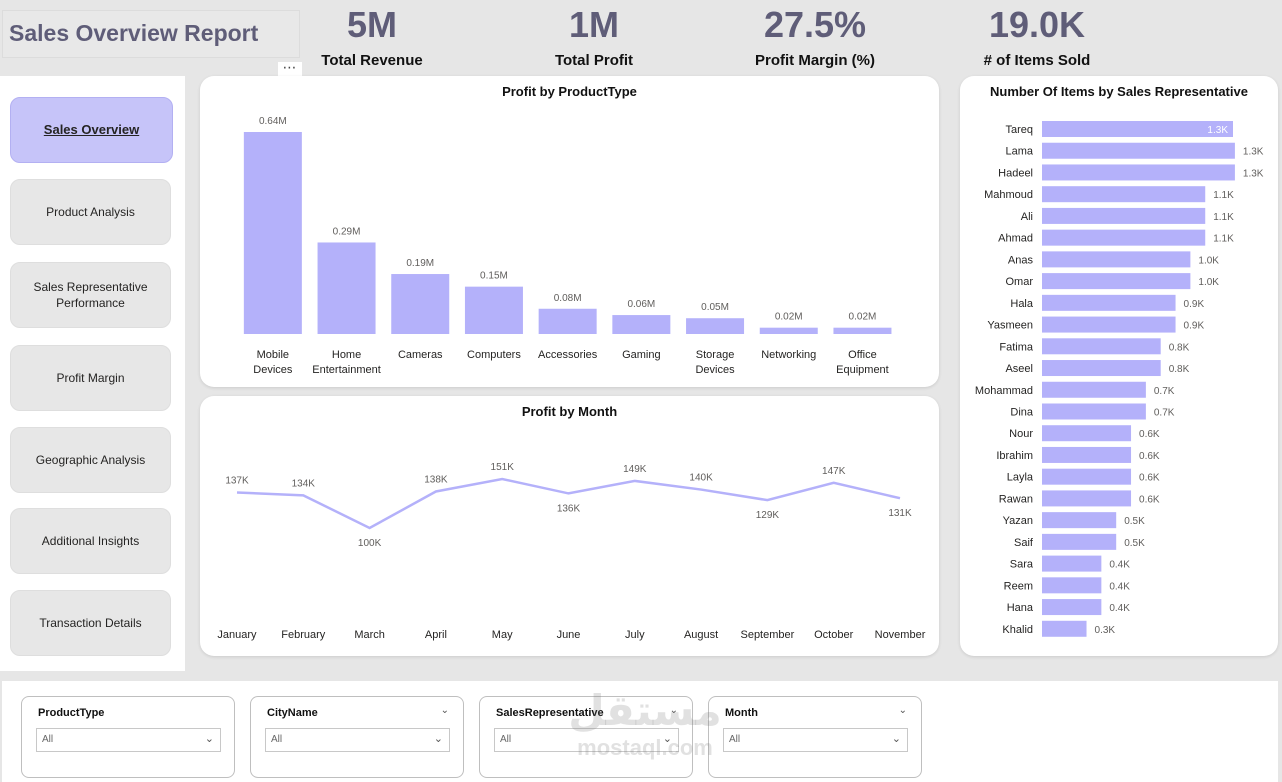 The width and height of the screenshot is (1282, 782). What do you see at coordinates (862, 355) in the screenshot?
I see `category-label: Office` at bounding box center [862, 355].